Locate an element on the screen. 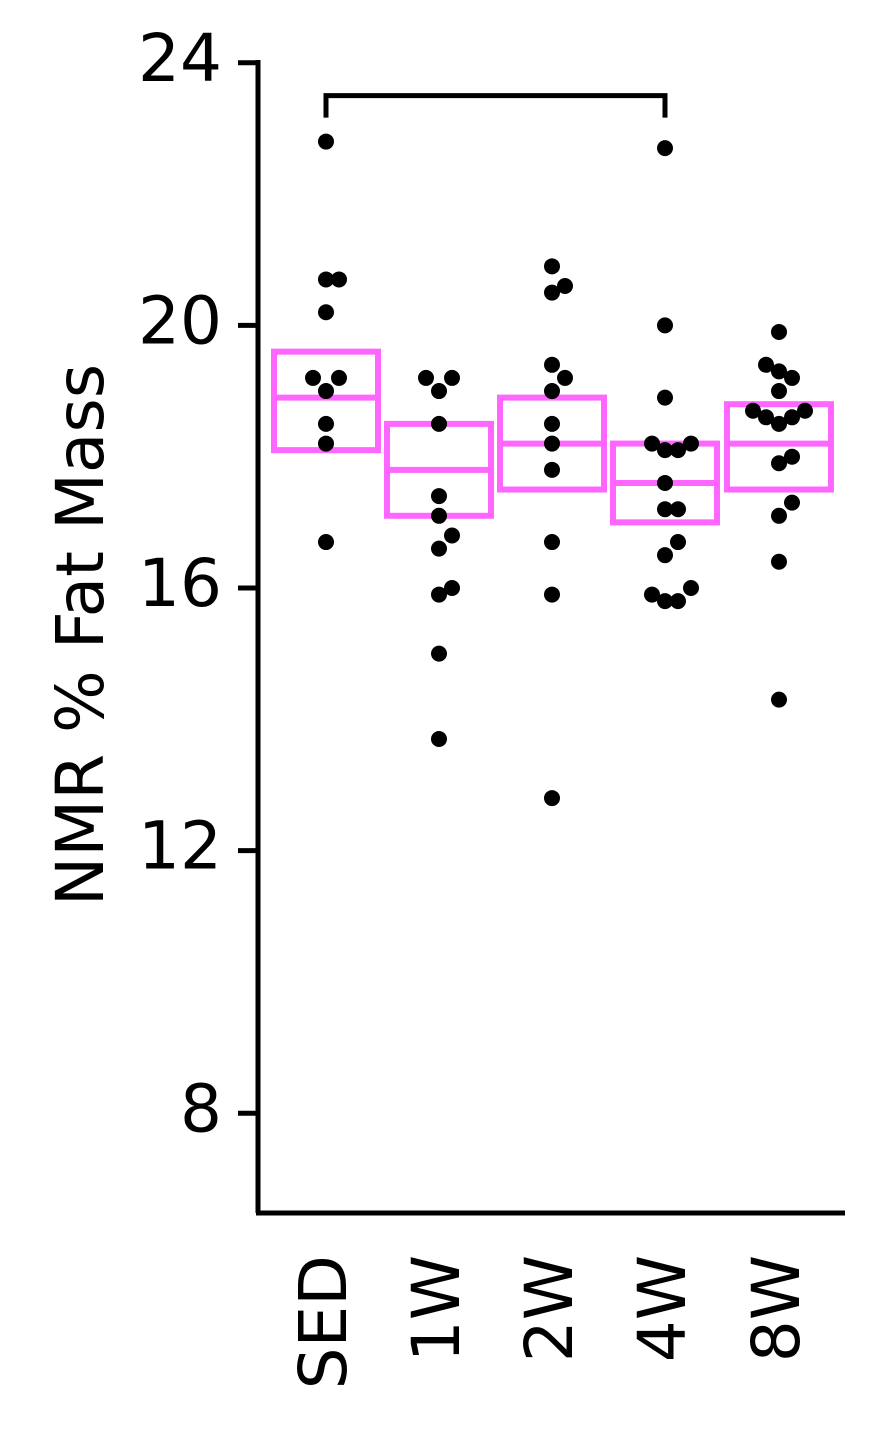 Image resolution: width=880 pixels, height=1440 pixels. y-tick-label-8: 8 is located at coordinates (201, 1108).